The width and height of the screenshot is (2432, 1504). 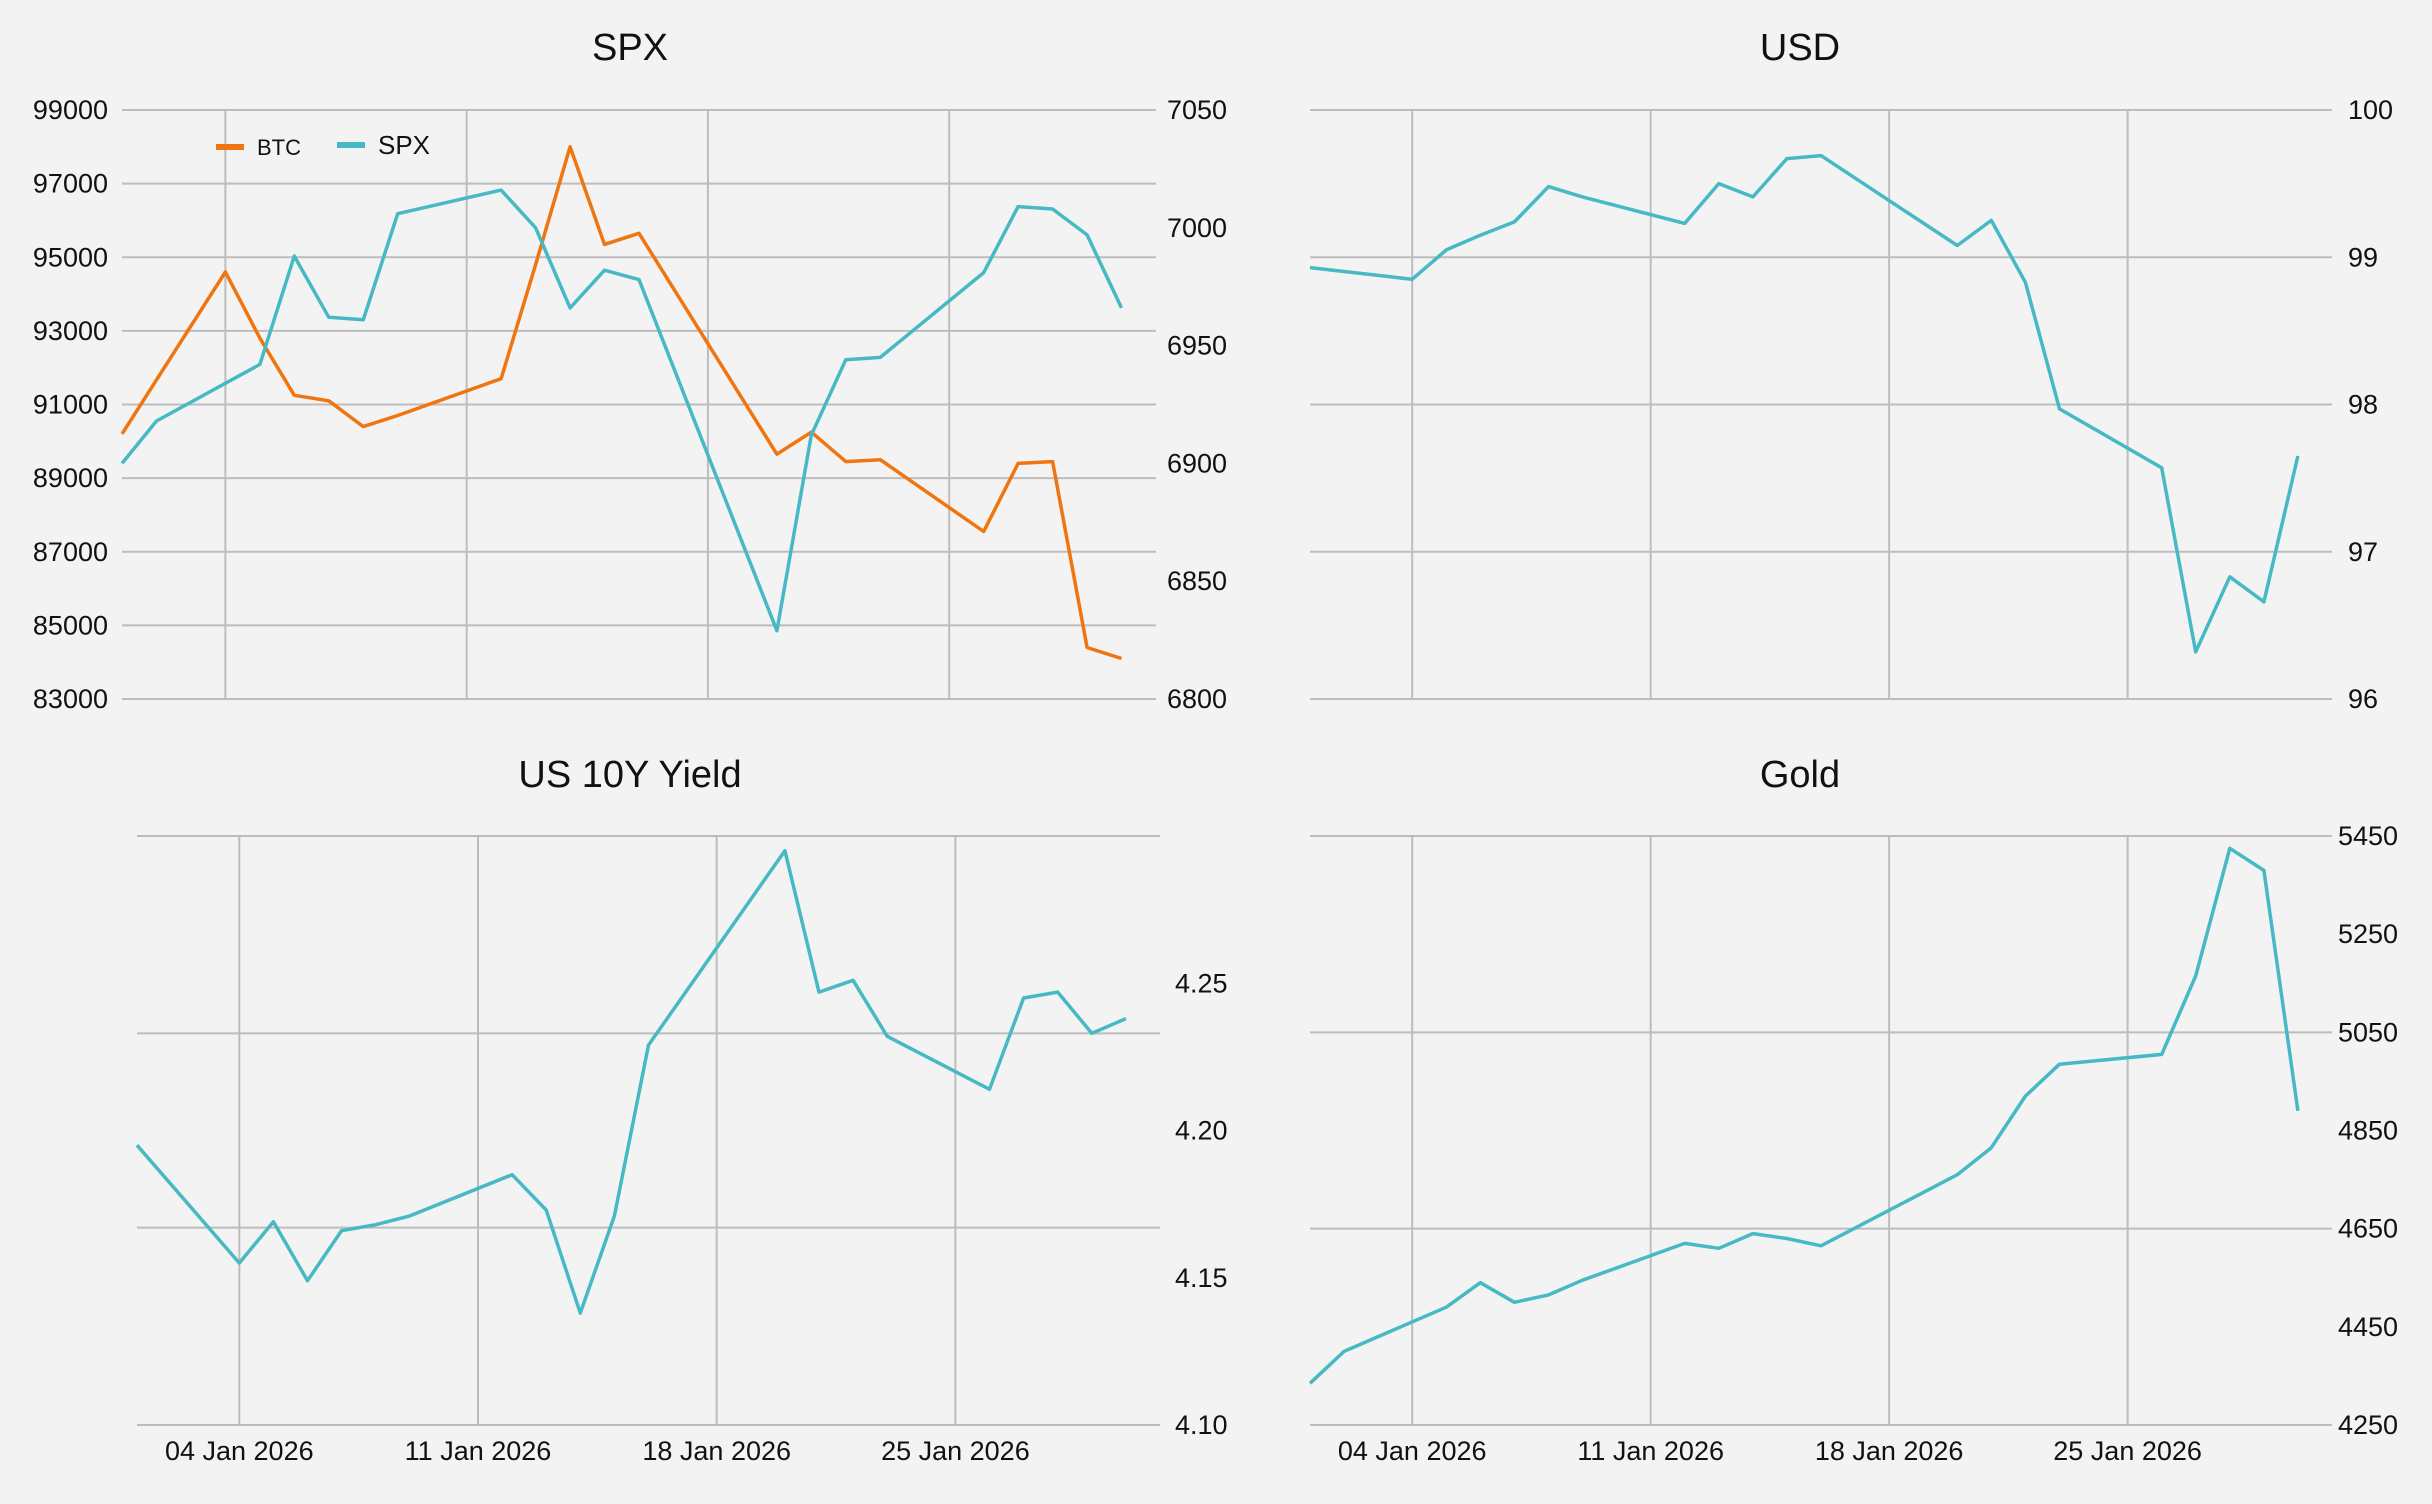 I want to click on spx-legend: BTC SPX, so click(x=323, y=145).